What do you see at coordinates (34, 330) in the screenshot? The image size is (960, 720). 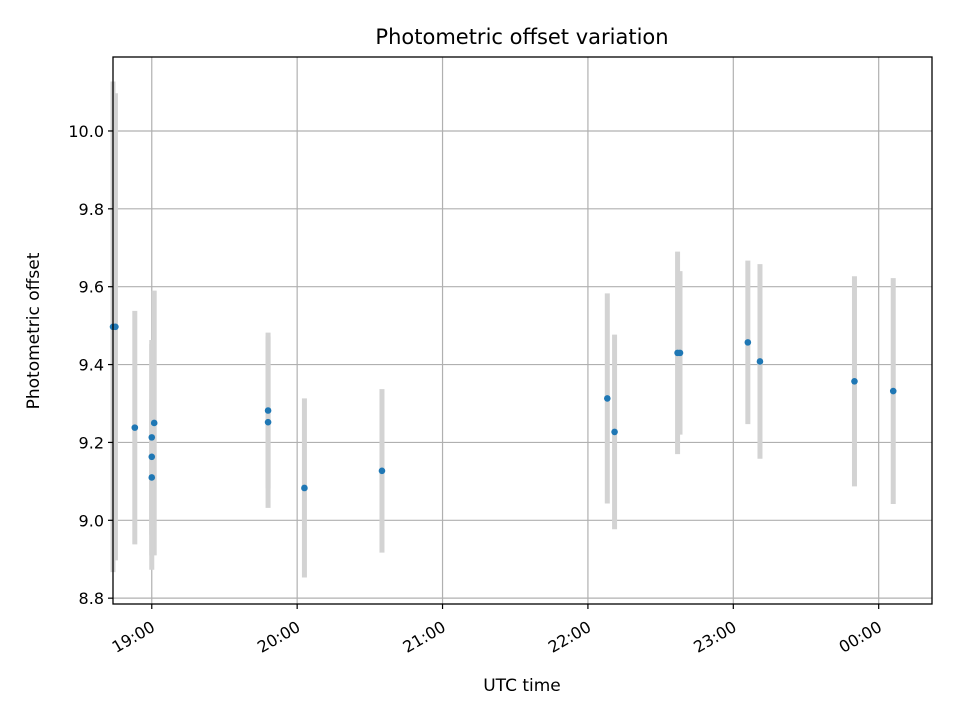 I see `y-axis-label: Photometric offset` at bounding box center [34, 330].